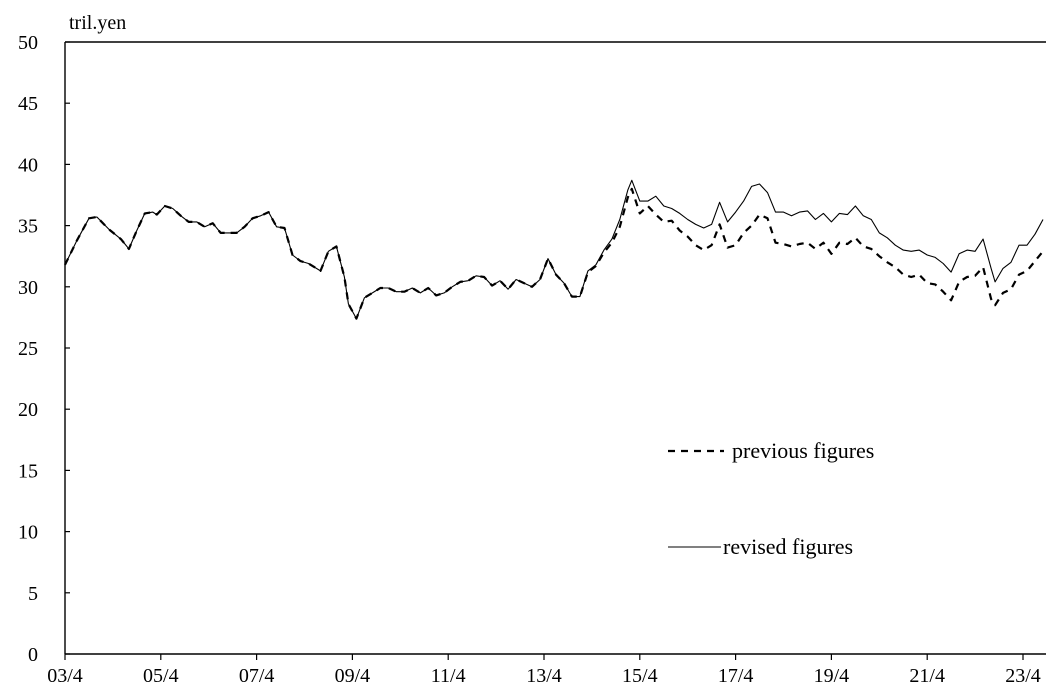  What do you see at coordinates (640, 676) in the screenshot?
I see `x-tick-label: 15/4` at bounding box center [640, 676].